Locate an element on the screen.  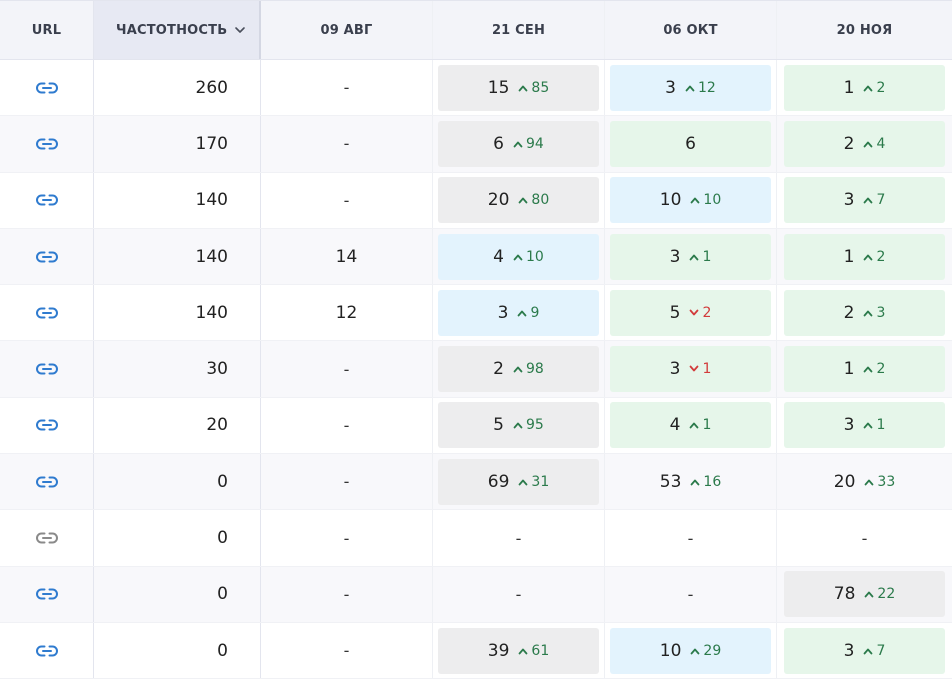
column-header-url: URL is located at coordinates (47, 30).